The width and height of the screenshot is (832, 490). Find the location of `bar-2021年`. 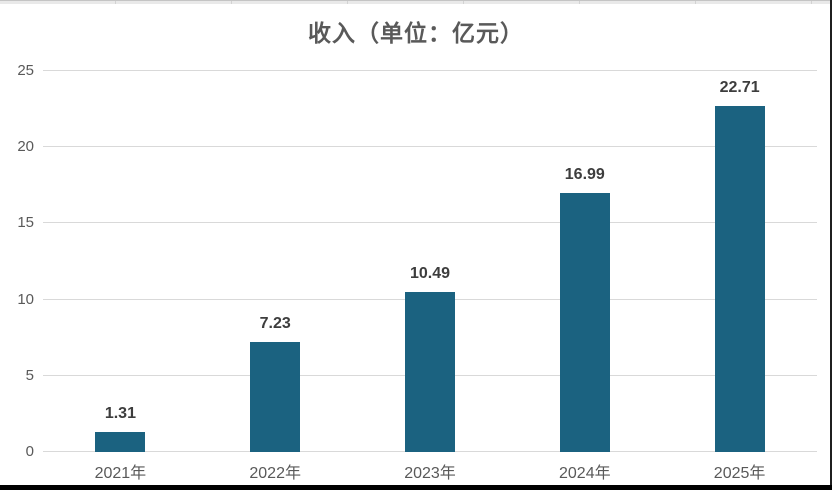

bar-2021年 is located at coordinates (120, 442).